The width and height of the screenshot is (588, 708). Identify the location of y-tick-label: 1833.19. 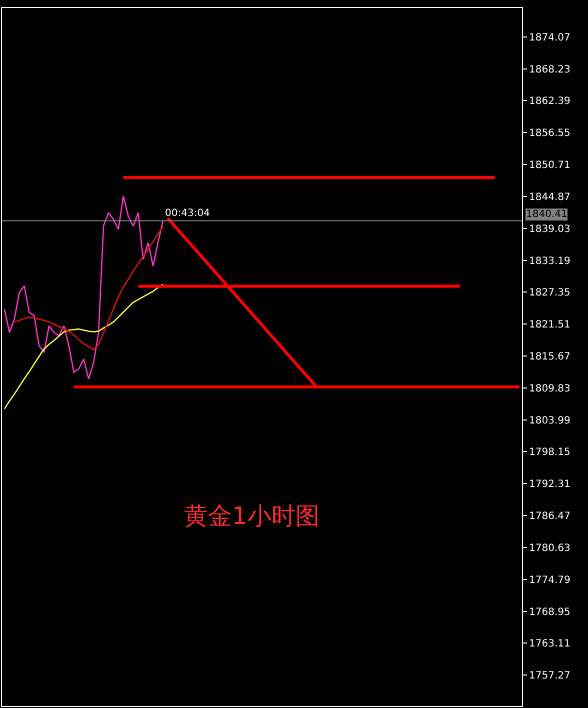
(549, 261).